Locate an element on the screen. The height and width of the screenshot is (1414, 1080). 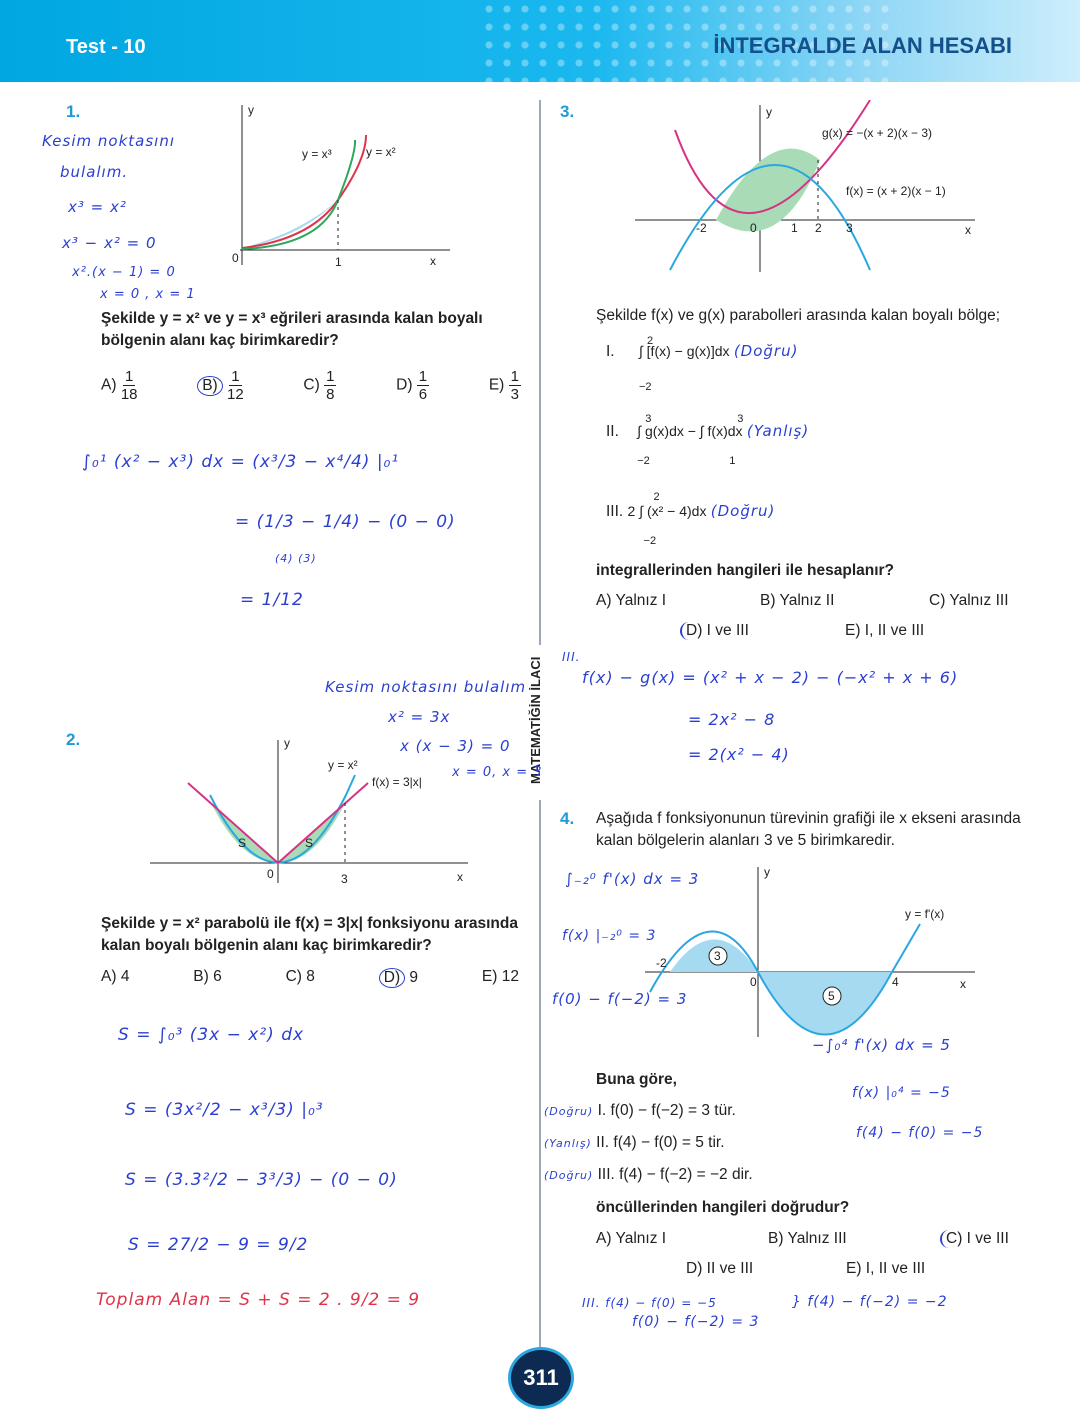
question-number: 2. is located at coordinates (73, 739).